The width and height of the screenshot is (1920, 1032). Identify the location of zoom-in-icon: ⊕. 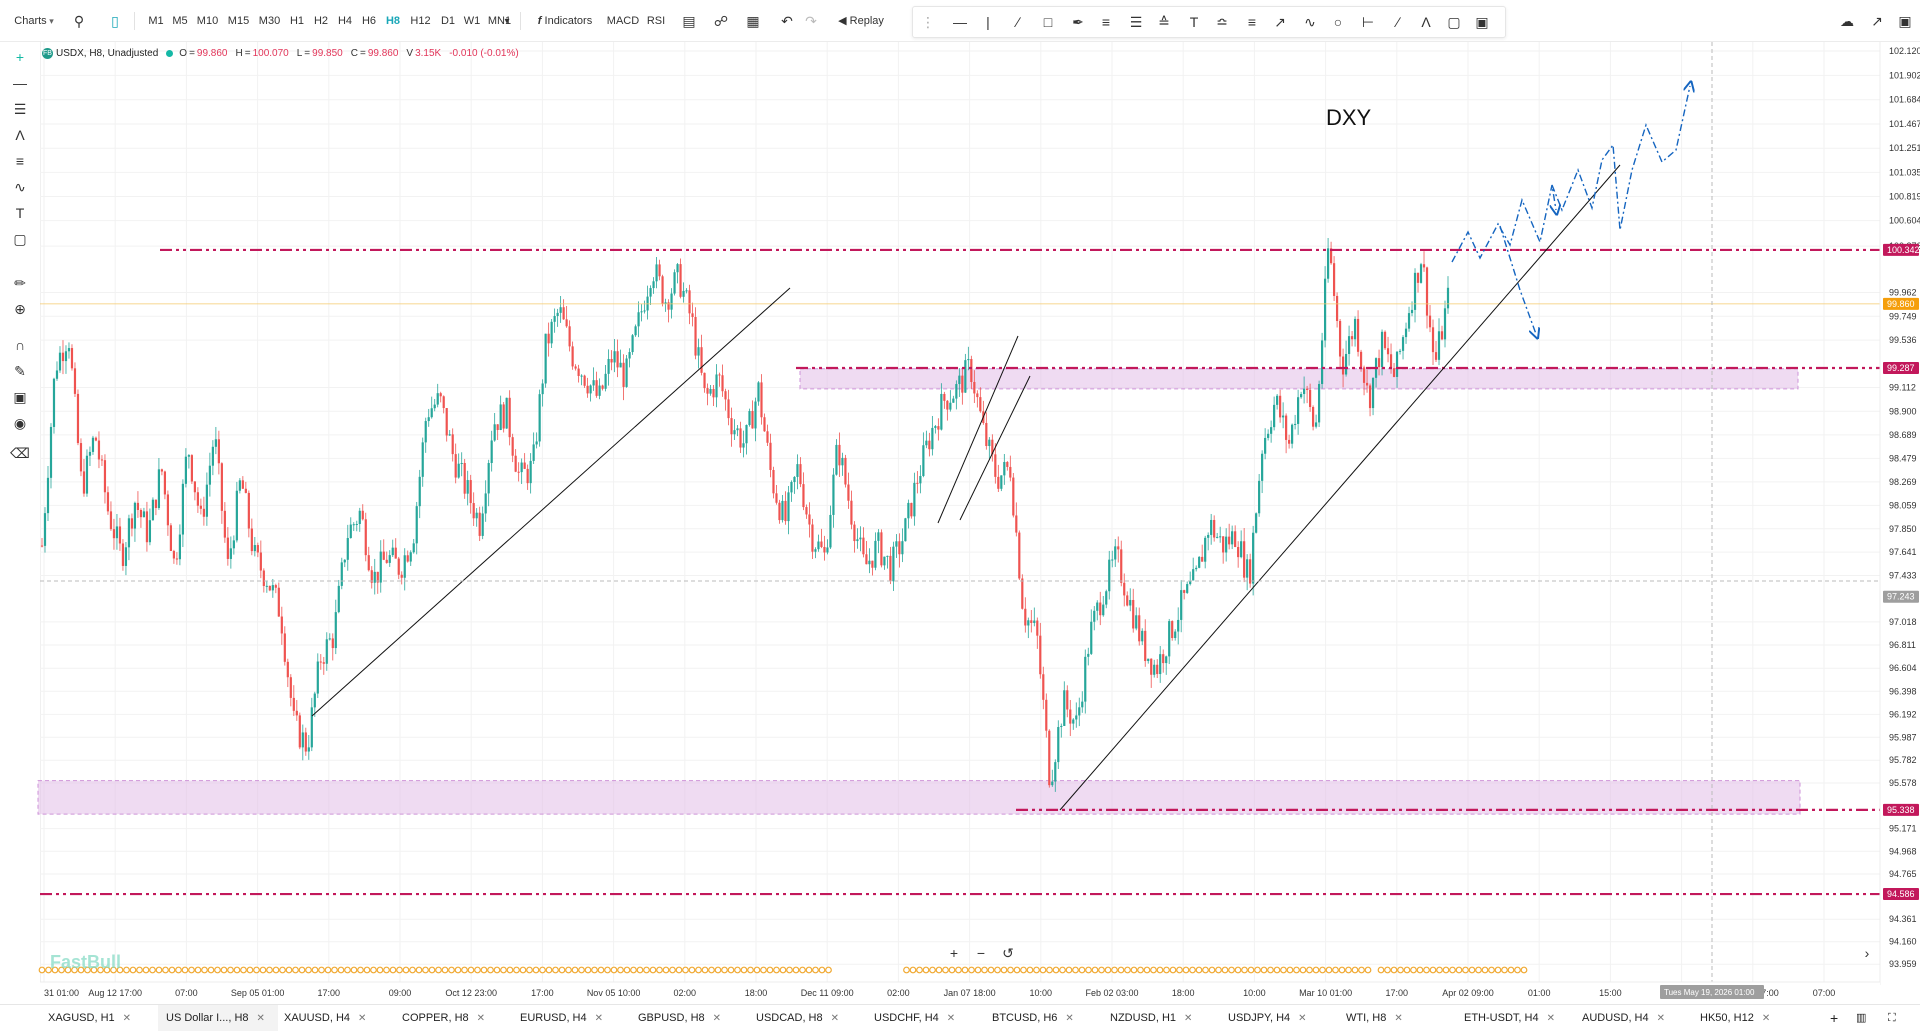
(20, 308).